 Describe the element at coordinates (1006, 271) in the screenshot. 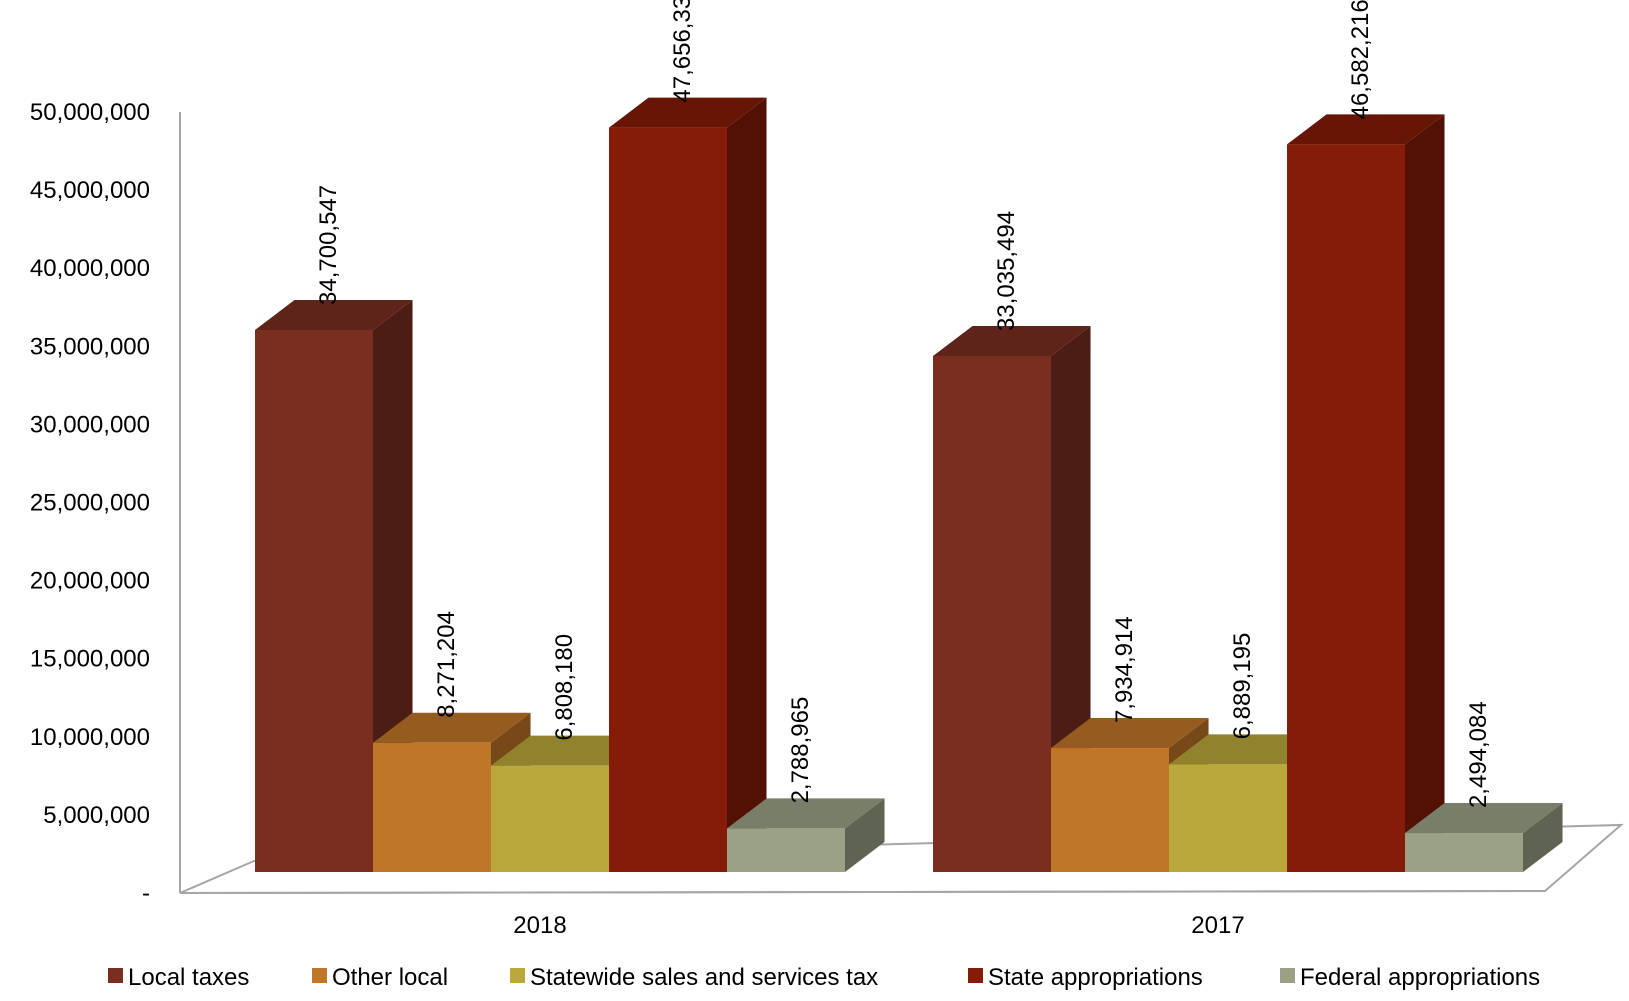

I see `data-label: 33,035,494` at that location.